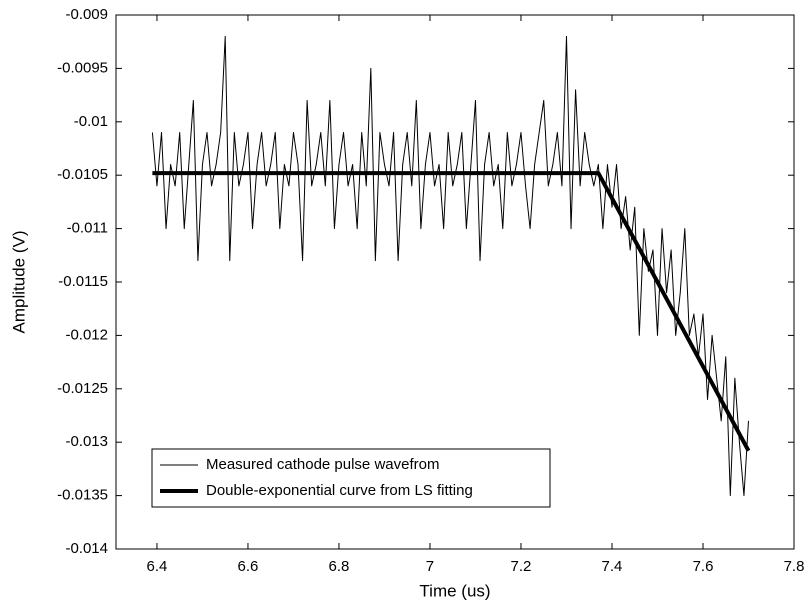 The width and height of the screenshot is (811, 607). What do you see at coordinates (82, 67) in the screenshot?
I see `y-tick-label: -0.0095` at bounding box center [82, 67].